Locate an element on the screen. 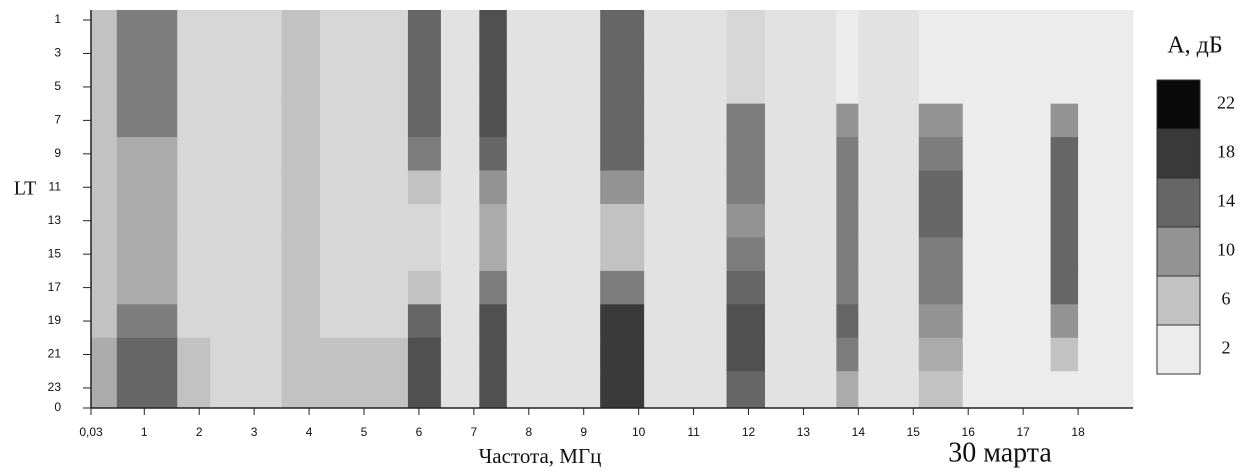  x-tick-label: 5 is located at coordinates (364, 432).